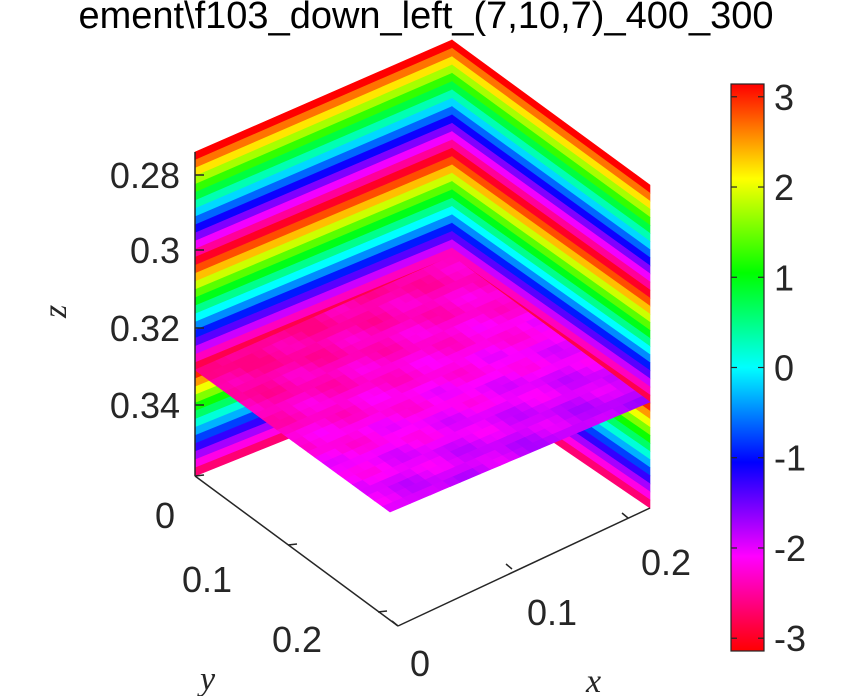 The image size is (852, 696). What do you see at coordinates (552, 612) in the screenshot?
I see `x-tick-label: 0.1` at bounding box center [552, 612].